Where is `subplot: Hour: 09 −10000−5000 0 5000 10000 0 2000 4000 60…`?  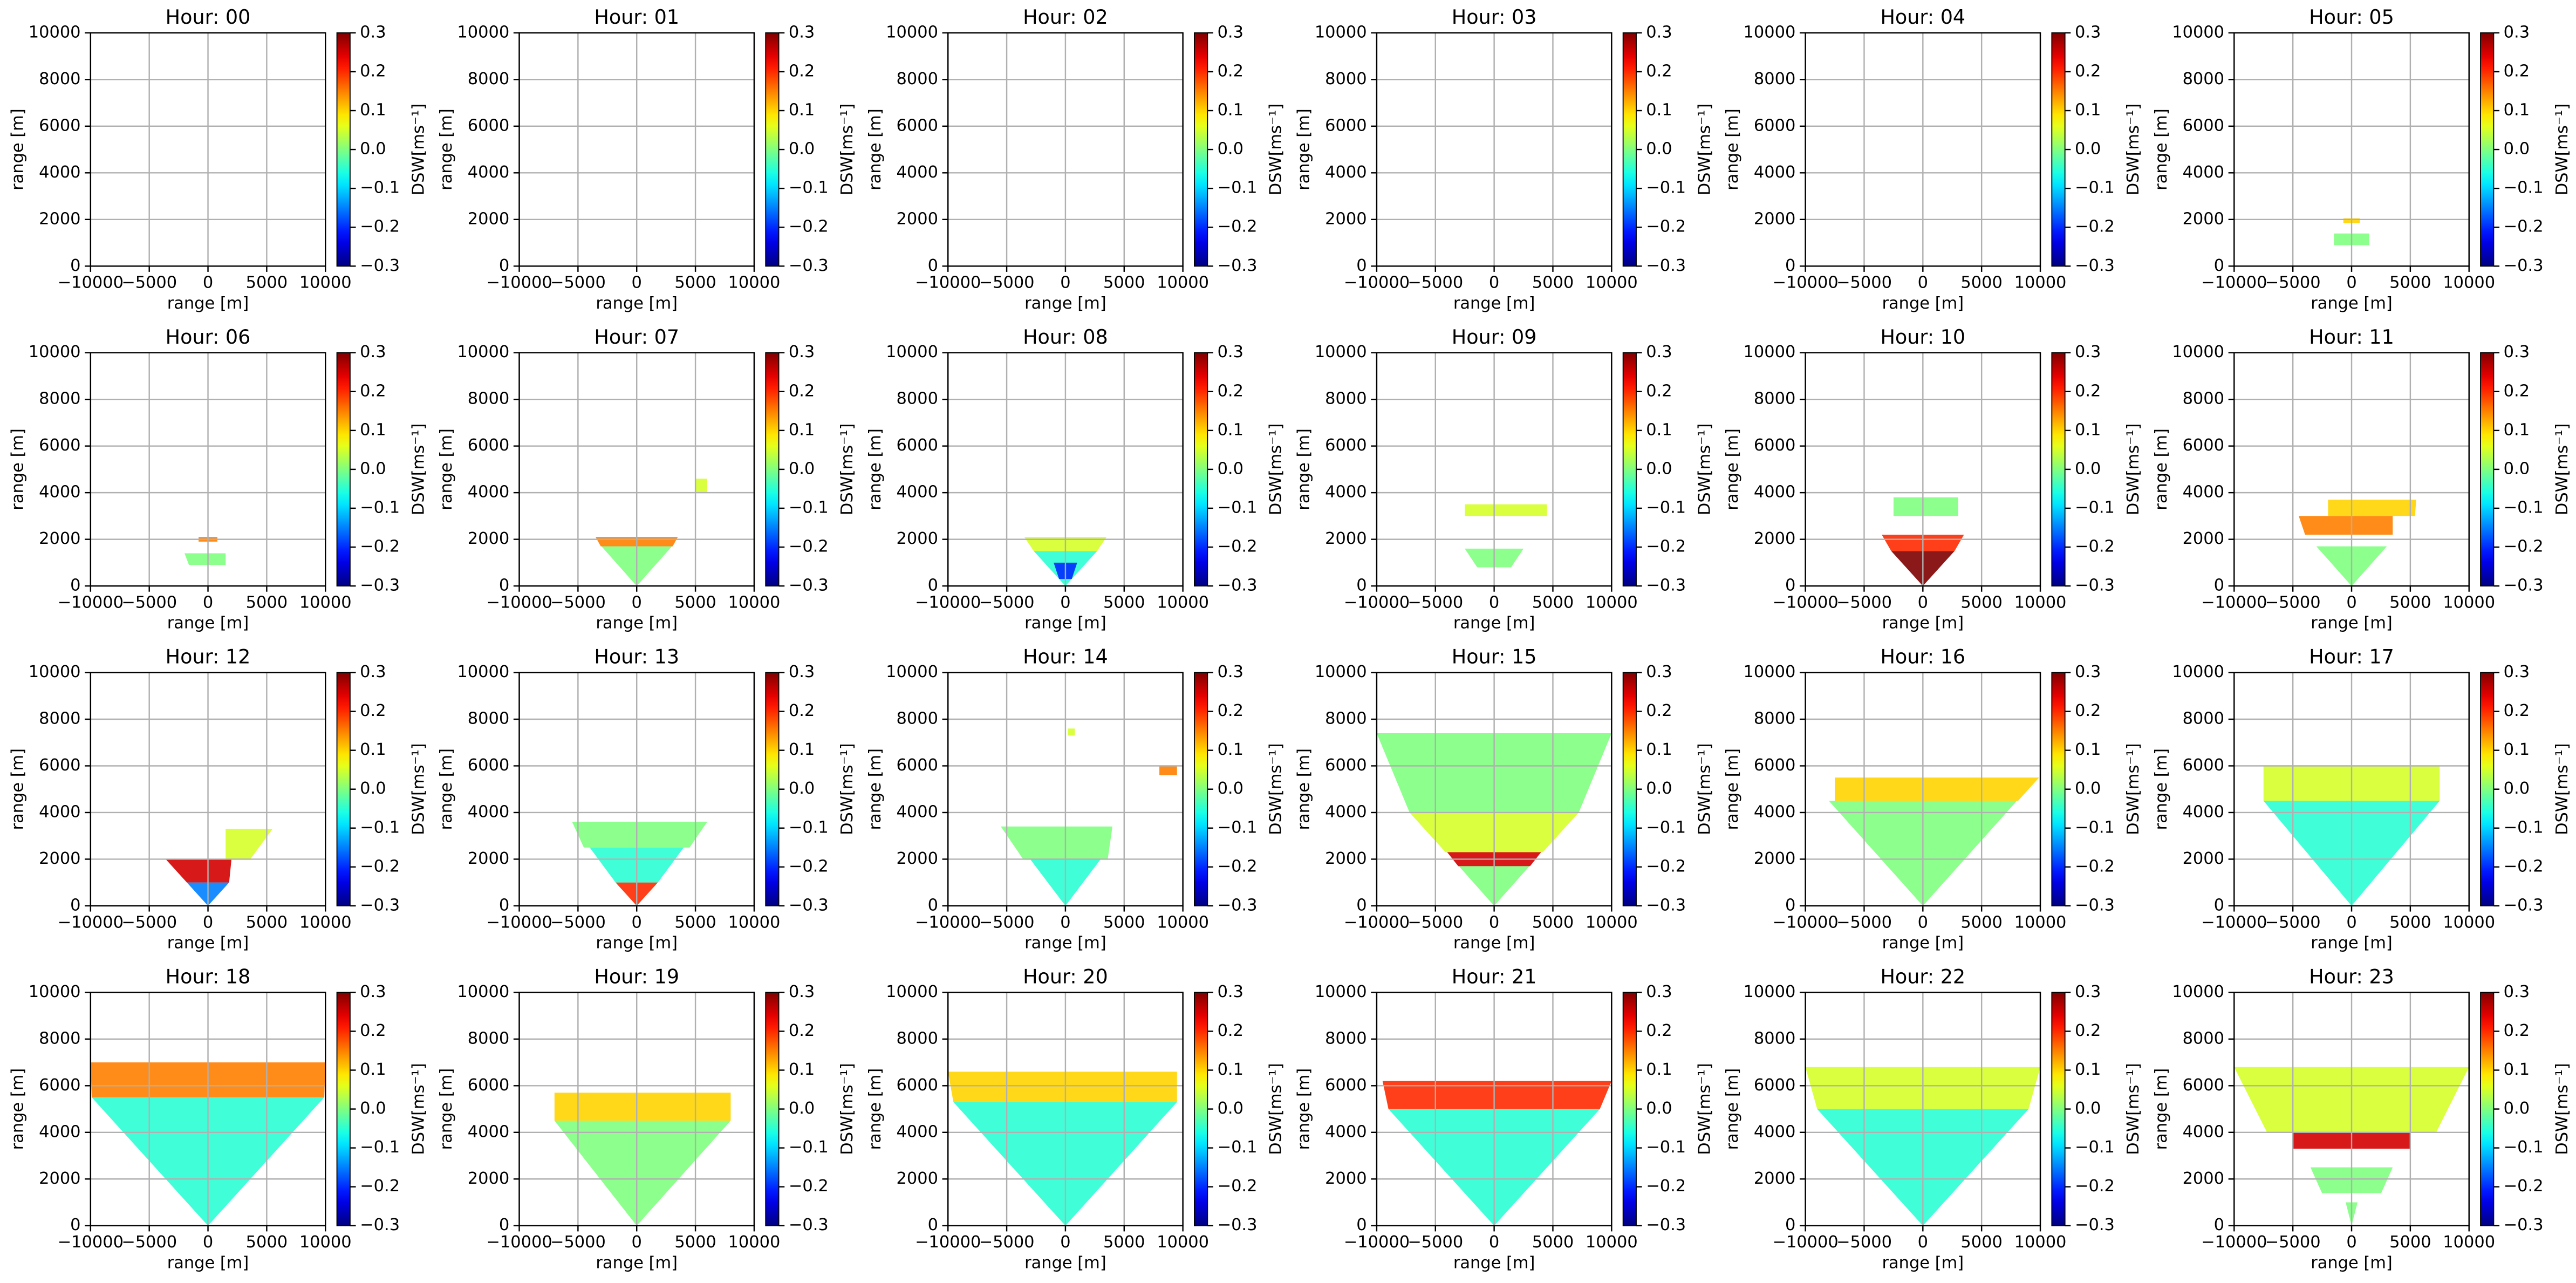
subplot: Hour: 09 −10000−5000 0 5000 10000 0 2000 4000 60… is located at coordinates (1504, 479).